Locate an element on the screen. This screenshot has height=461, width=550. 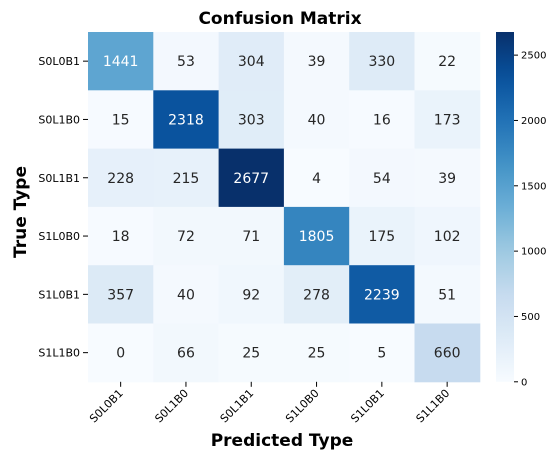
cell-value-label: 660 is located at coordinates (447, 354).